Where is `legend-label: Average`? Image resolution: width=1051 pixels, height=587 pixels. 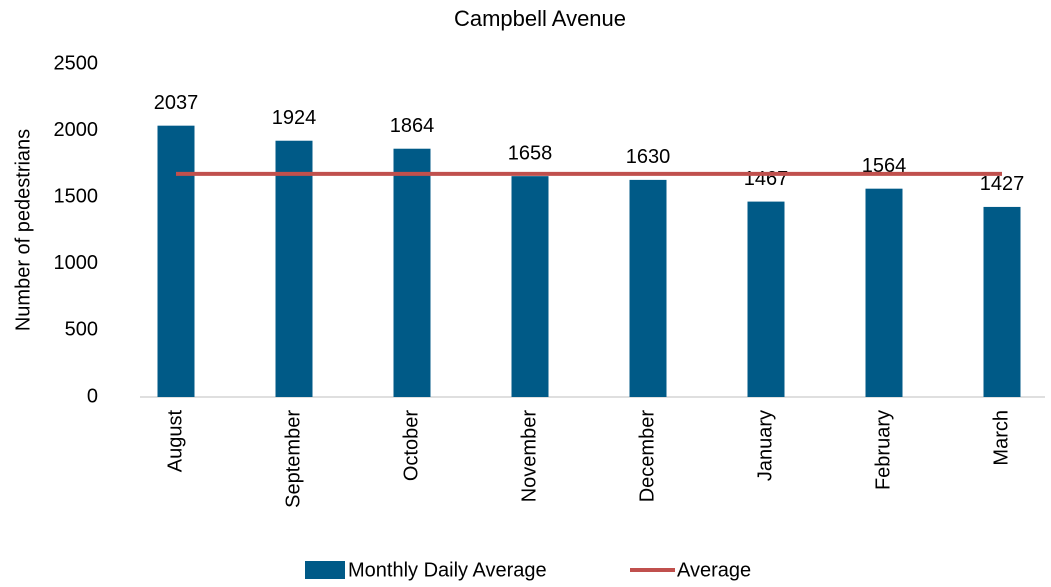
legend-label: Average is located at coordinates (714, 570).